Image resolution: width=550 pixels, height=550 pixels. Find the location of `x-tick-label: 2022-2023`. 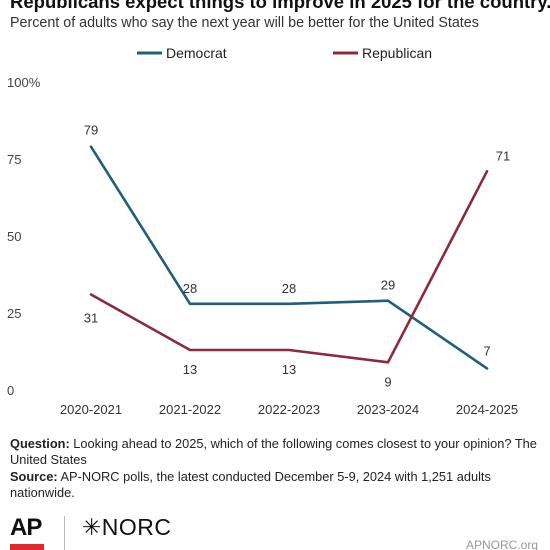

x-tick-label: 2022-2023 is located at coordinates (289, 409).